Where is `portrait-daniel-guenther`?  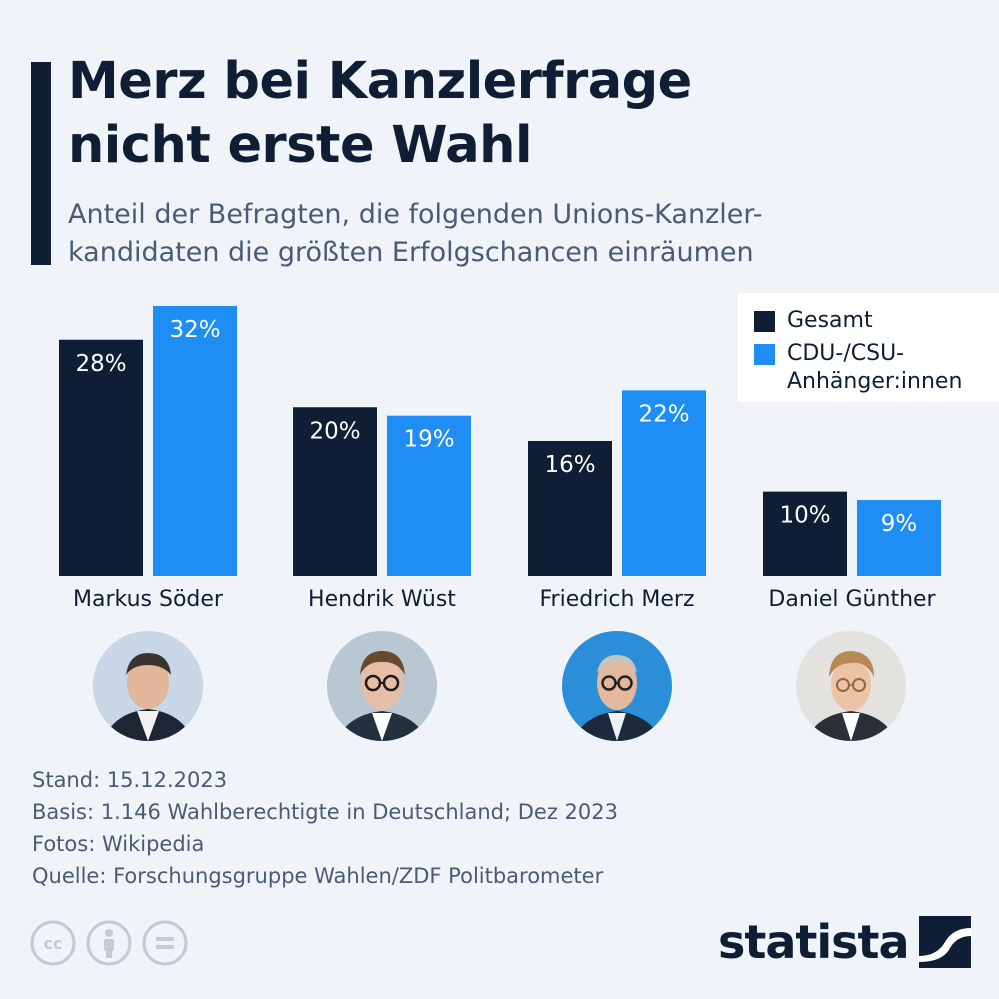
portrait-daniel-guenther is located at coordinates (851, 686).